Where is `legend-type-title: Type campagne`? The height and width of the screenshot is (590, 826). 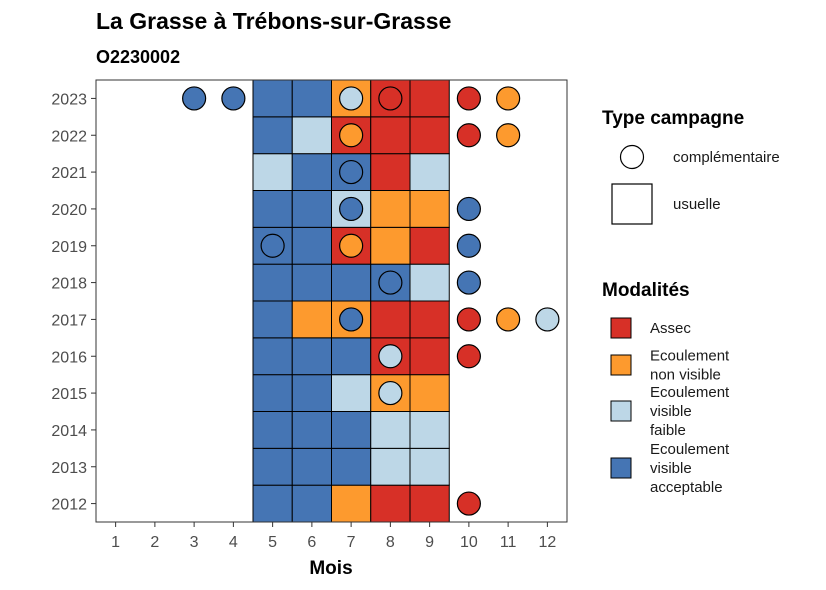
legend-type-title: Type campagne is located at coordinates (673, 118).